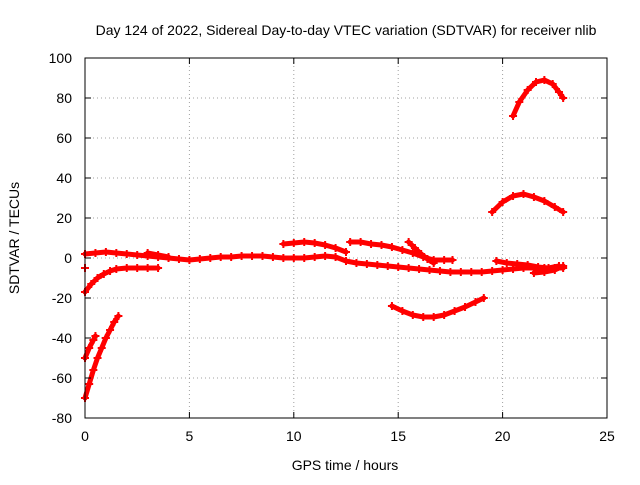  Describe the element at coordinates (503, 436) in the screenshot. I see `x-tick-label: 20` at that location.